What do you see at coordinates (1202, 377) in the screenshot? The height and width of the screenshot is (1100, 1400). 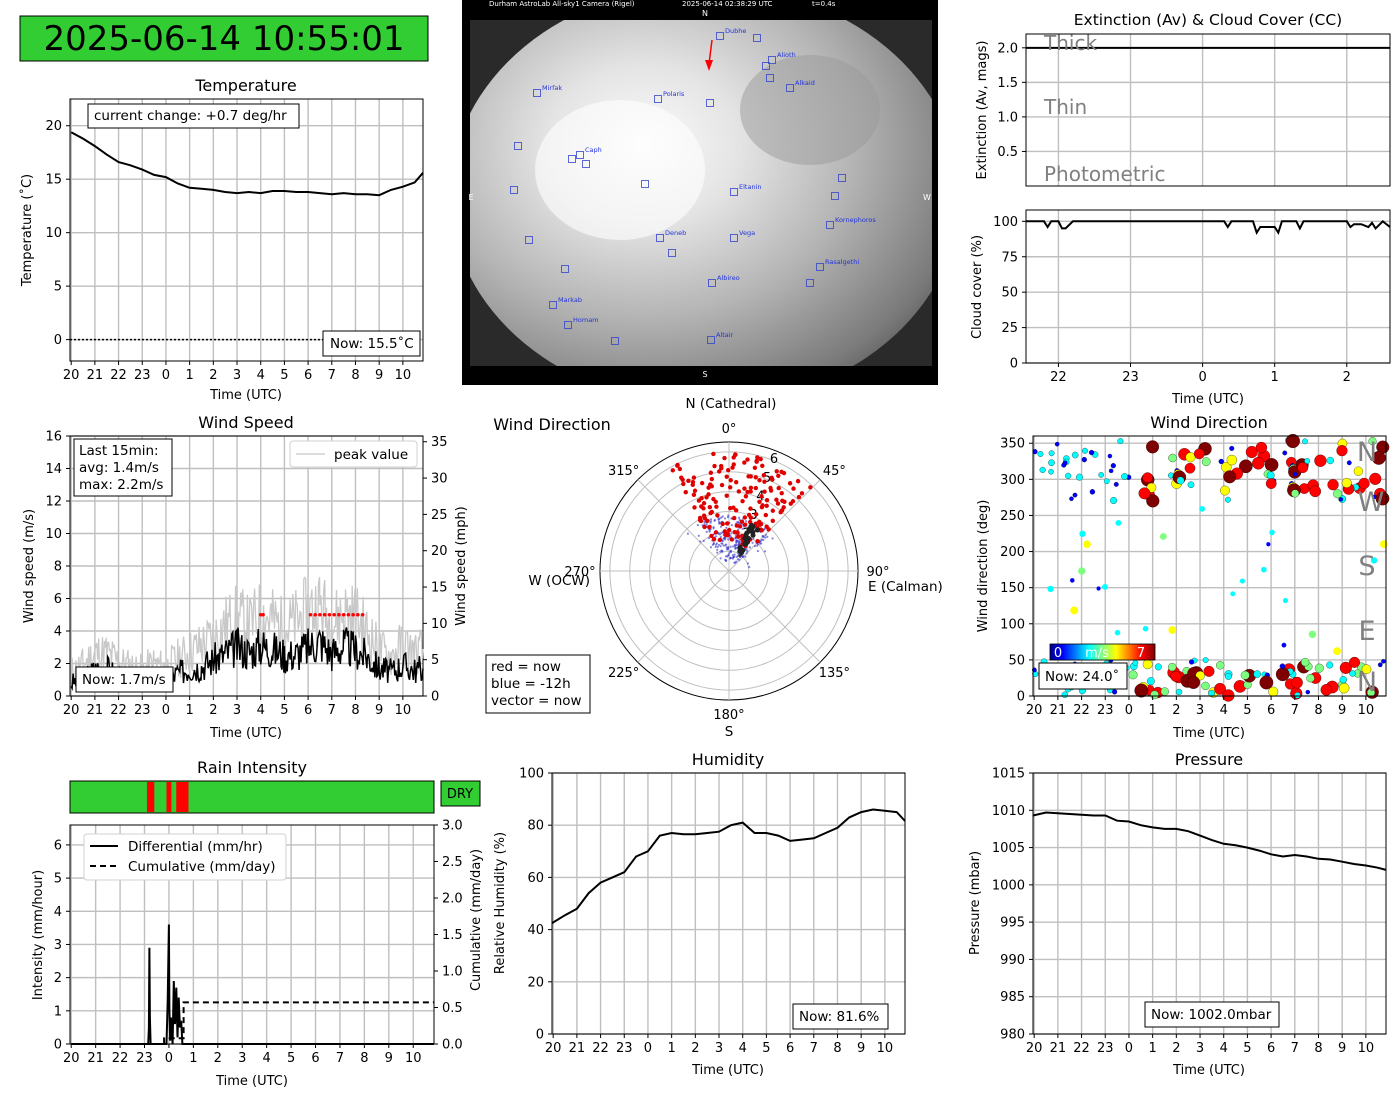 I see `cloud-xtick-label: 0` at bounding box center [1202, 377].